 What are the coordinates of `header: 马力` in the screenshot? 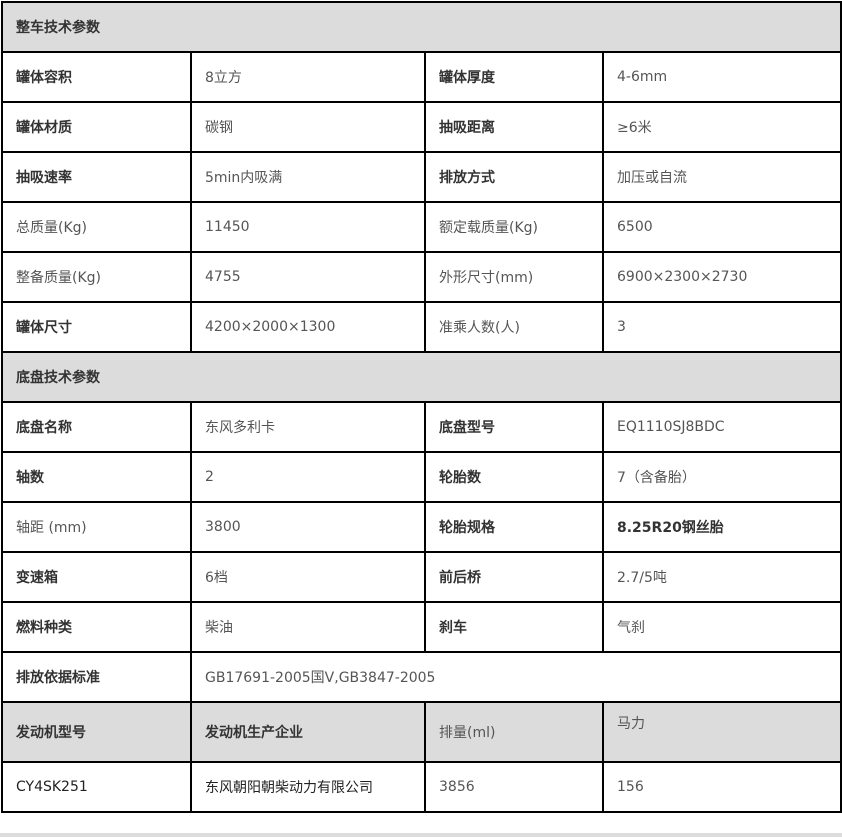 It's located at (722, 732).